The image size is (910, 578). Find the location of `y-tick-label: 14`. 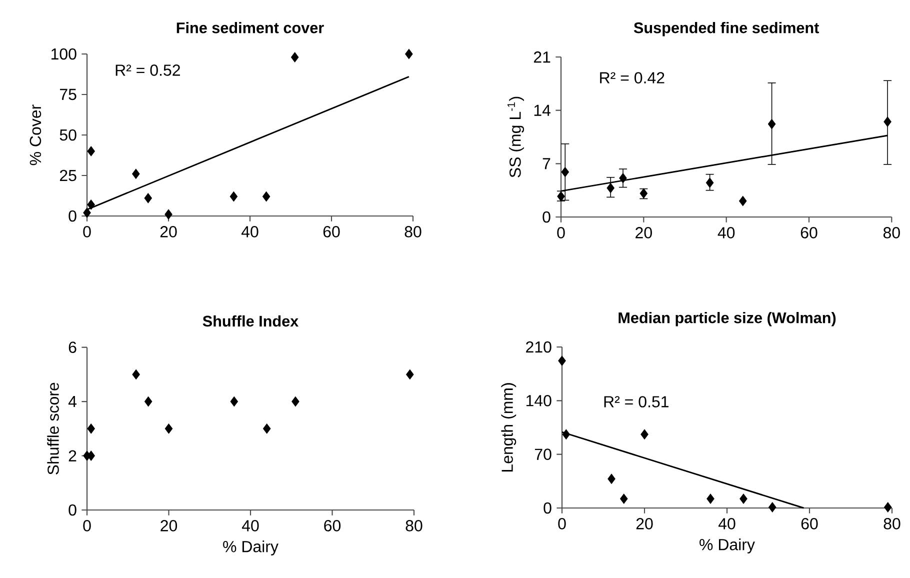

y-tick-label: 14 is located at coordinates (542, 110).